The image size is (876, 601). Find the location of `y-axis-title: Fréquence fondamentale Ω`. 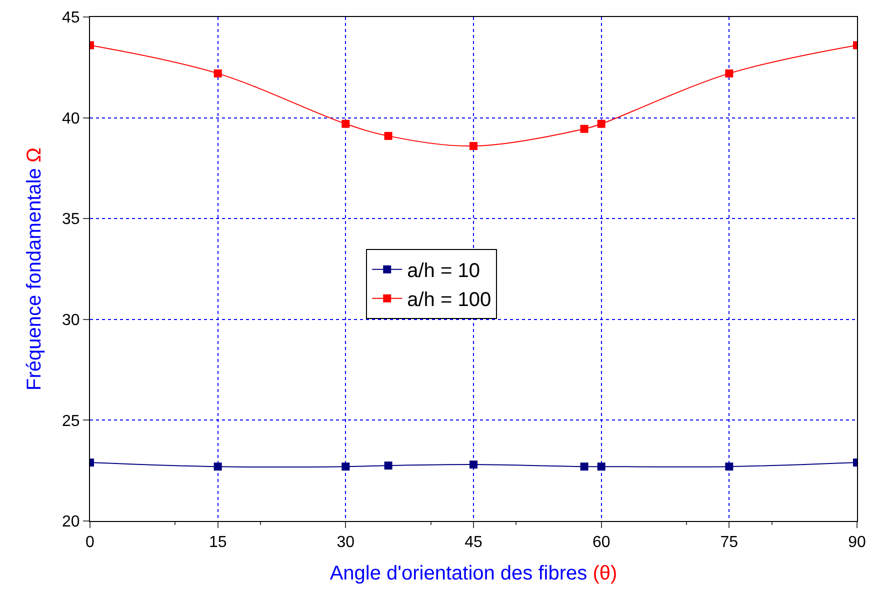

y-axis-title: Fréquence fondamentale Ω is located at coordinates (35, 269).